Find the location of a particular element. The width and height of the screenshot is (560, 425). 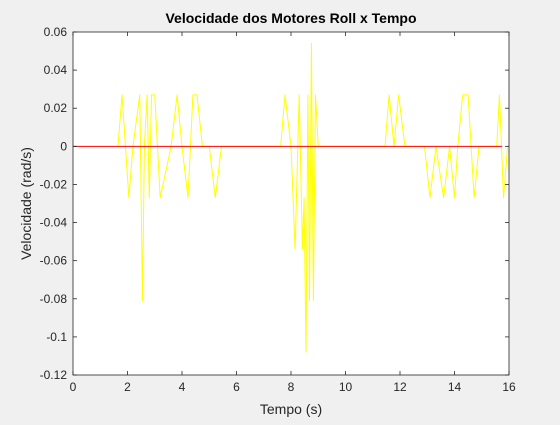

y-tick-label: -0.04 is located at coordinates (54, 223).